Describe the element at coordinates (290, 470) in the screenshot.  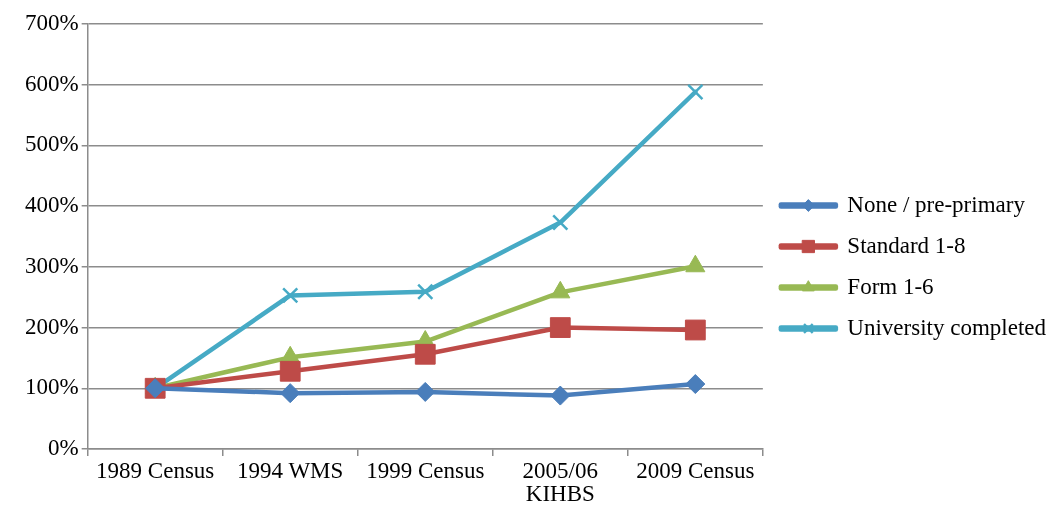
I see `x-tick-label: 1994 WMS` at that location.